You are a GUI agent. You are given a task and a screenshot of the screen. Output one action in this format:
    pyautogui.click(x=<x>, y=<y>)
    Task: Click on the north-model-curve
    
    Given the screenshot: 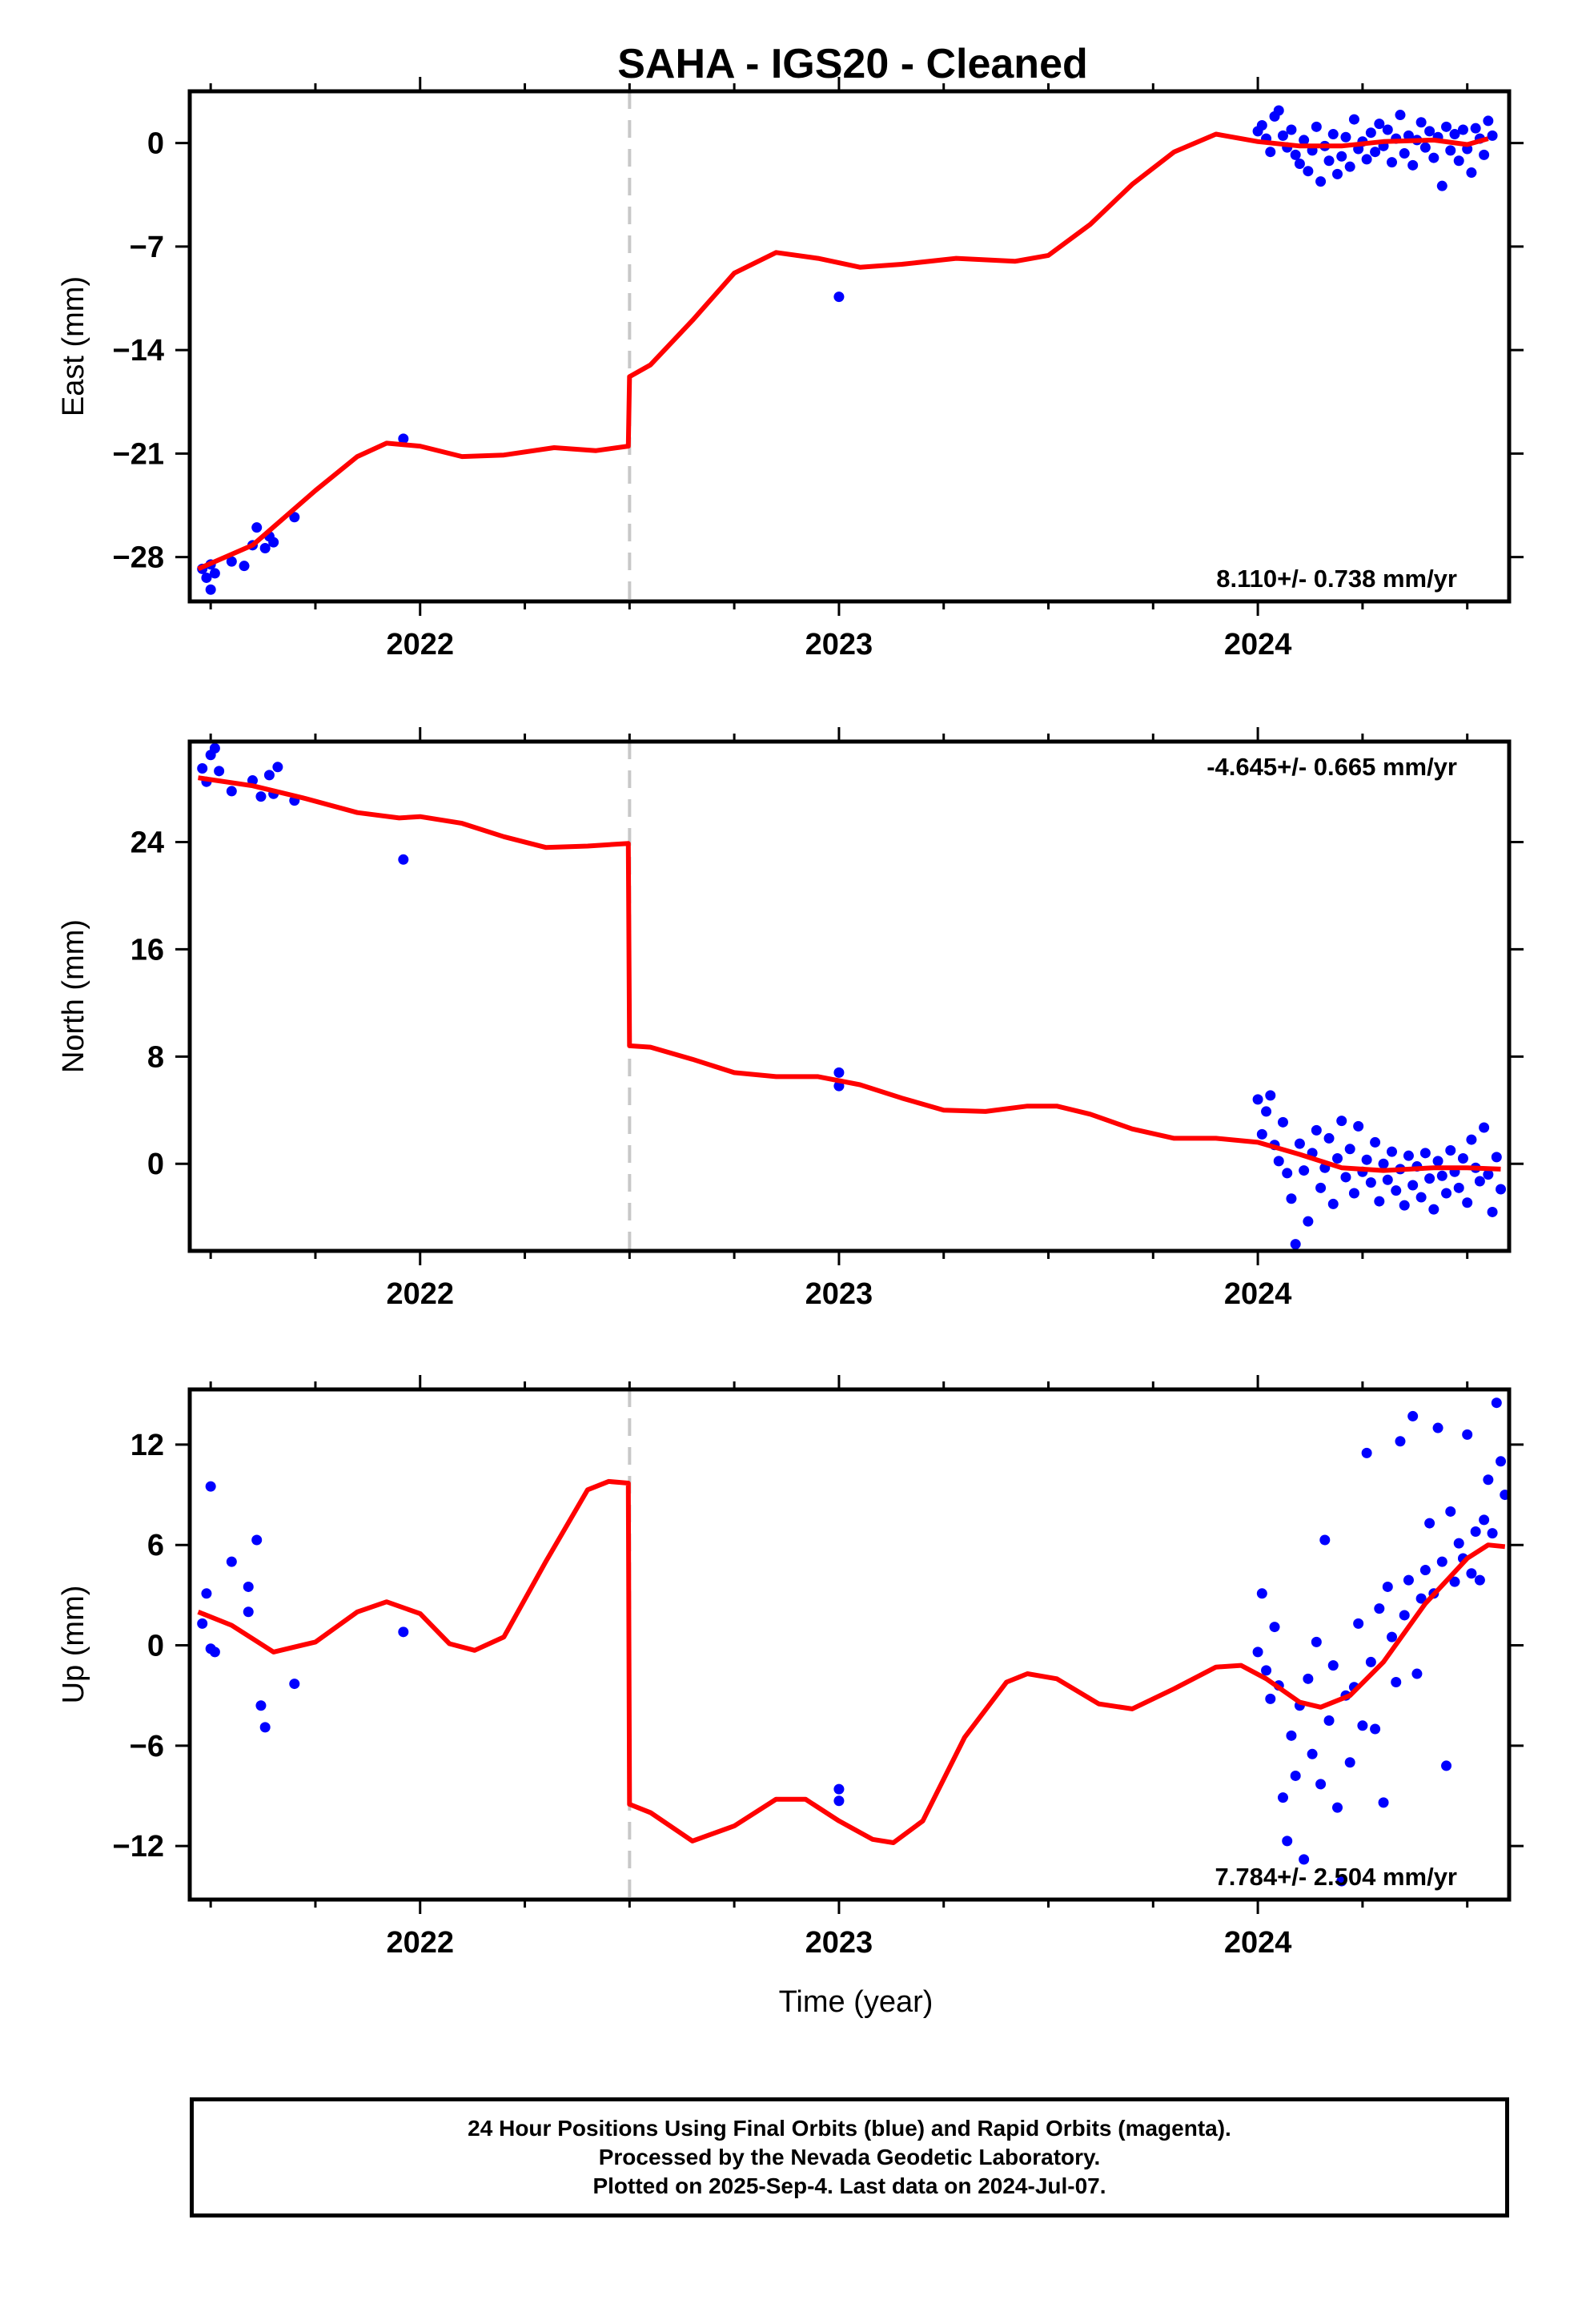 What is the action you would take?
    pyautogui.click(x=849, y=974)
    